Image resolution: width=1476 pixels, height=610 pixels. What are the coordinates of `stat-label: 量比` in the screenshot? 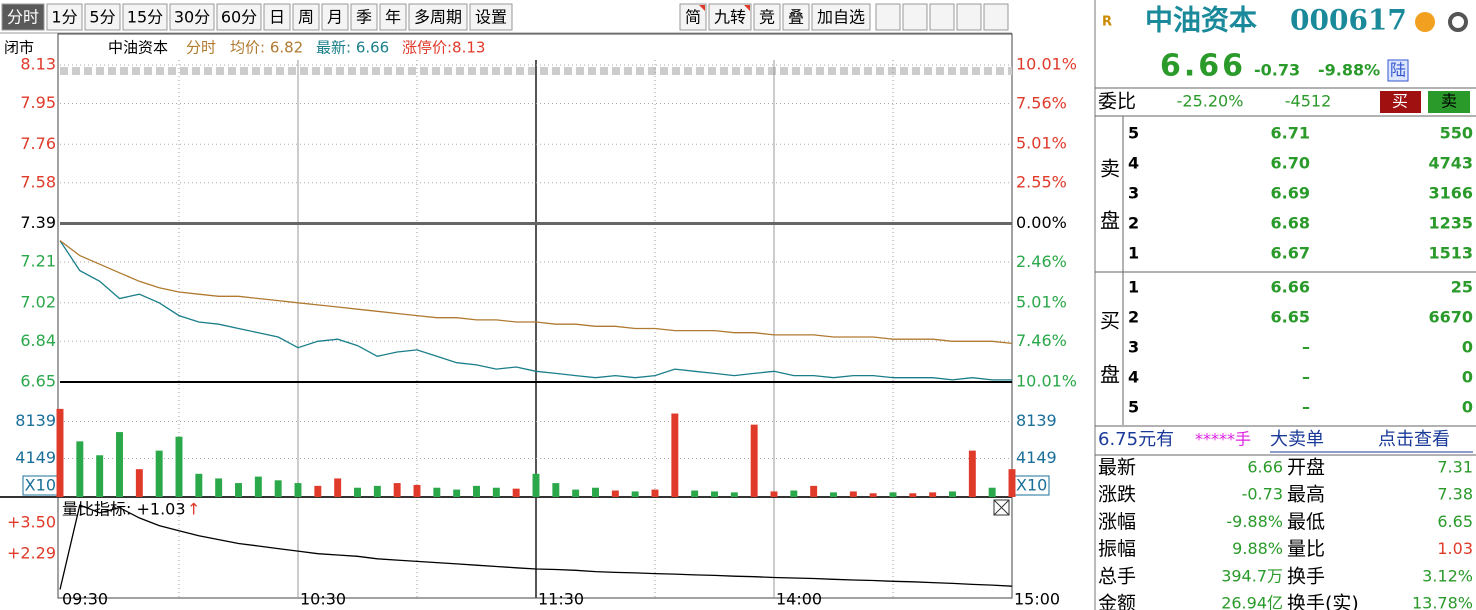 It's located at (1306, 549).